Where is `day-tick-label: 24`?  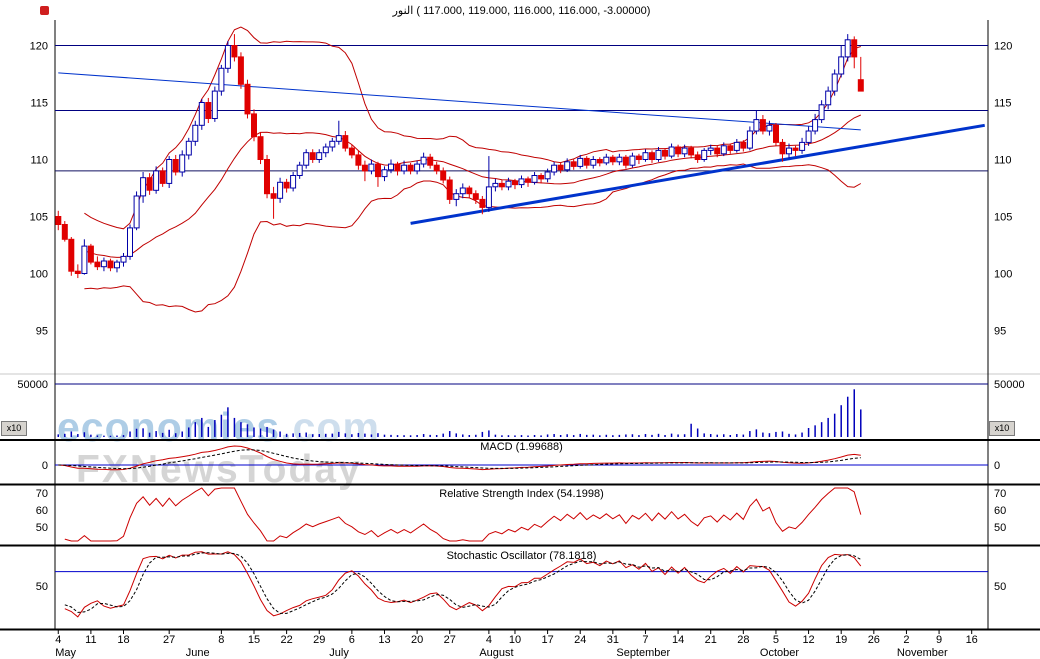
day-tick-label: 24 is located at coordinates (580, 640).